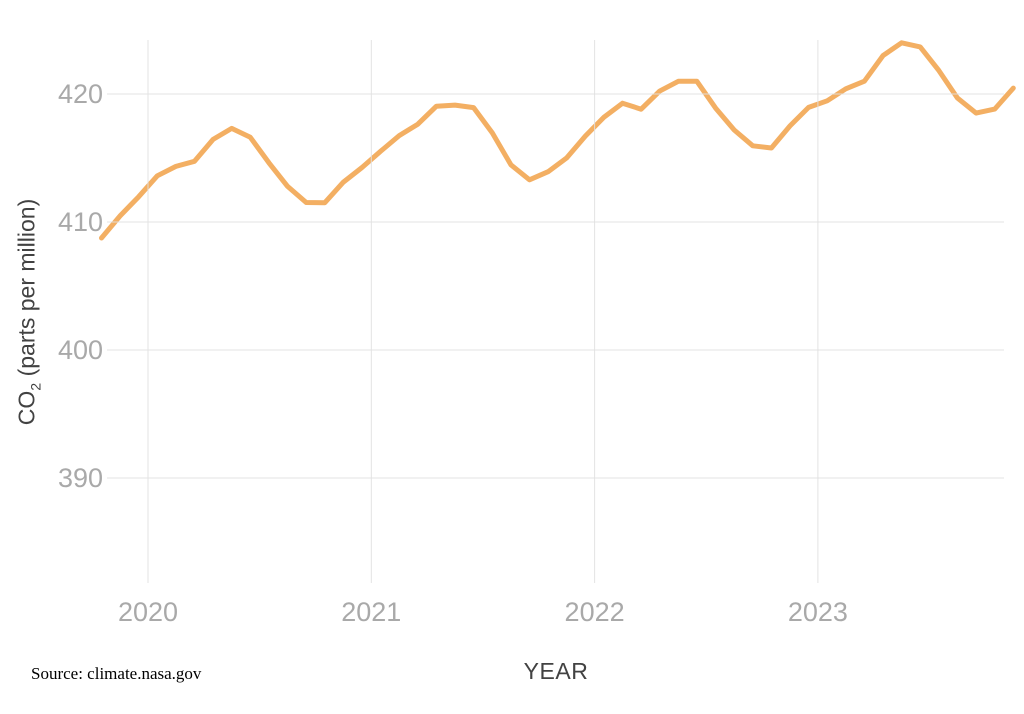 Image resolution: width=1024 pixels, height=714 pixels. What do you see at coordinates (80, 222) in the screenshot?
I see `y-tick-label-410: 410` at bounding box center [80, 222].